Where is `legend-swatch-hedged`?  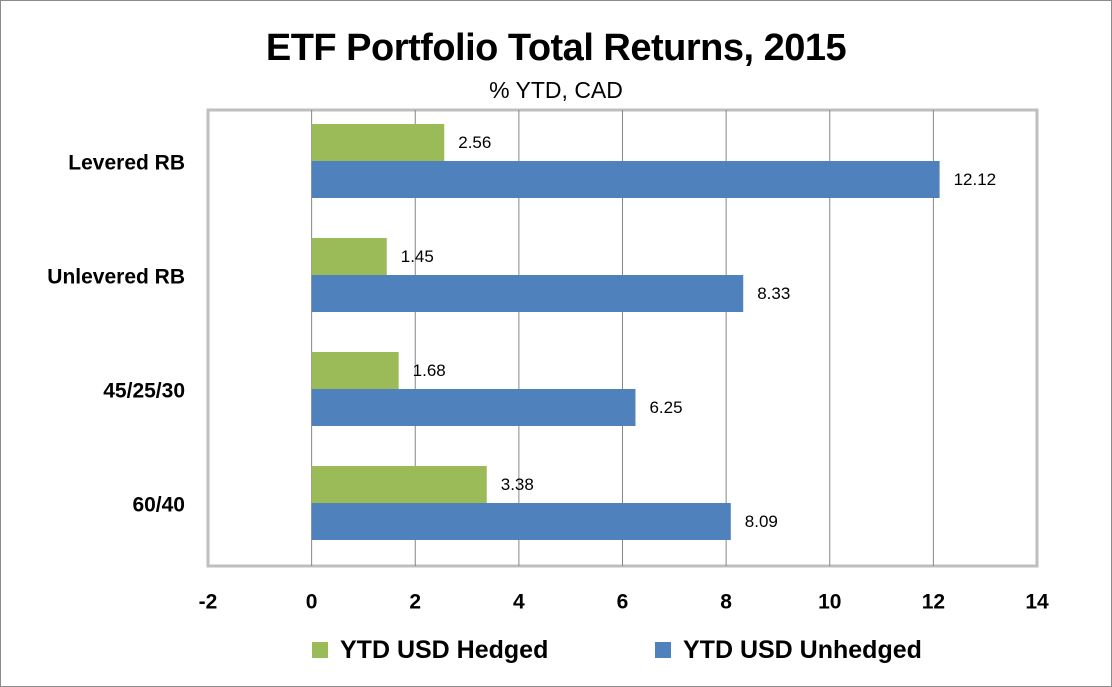 legend-swatch-hedged is located at coordinates (320, 650).